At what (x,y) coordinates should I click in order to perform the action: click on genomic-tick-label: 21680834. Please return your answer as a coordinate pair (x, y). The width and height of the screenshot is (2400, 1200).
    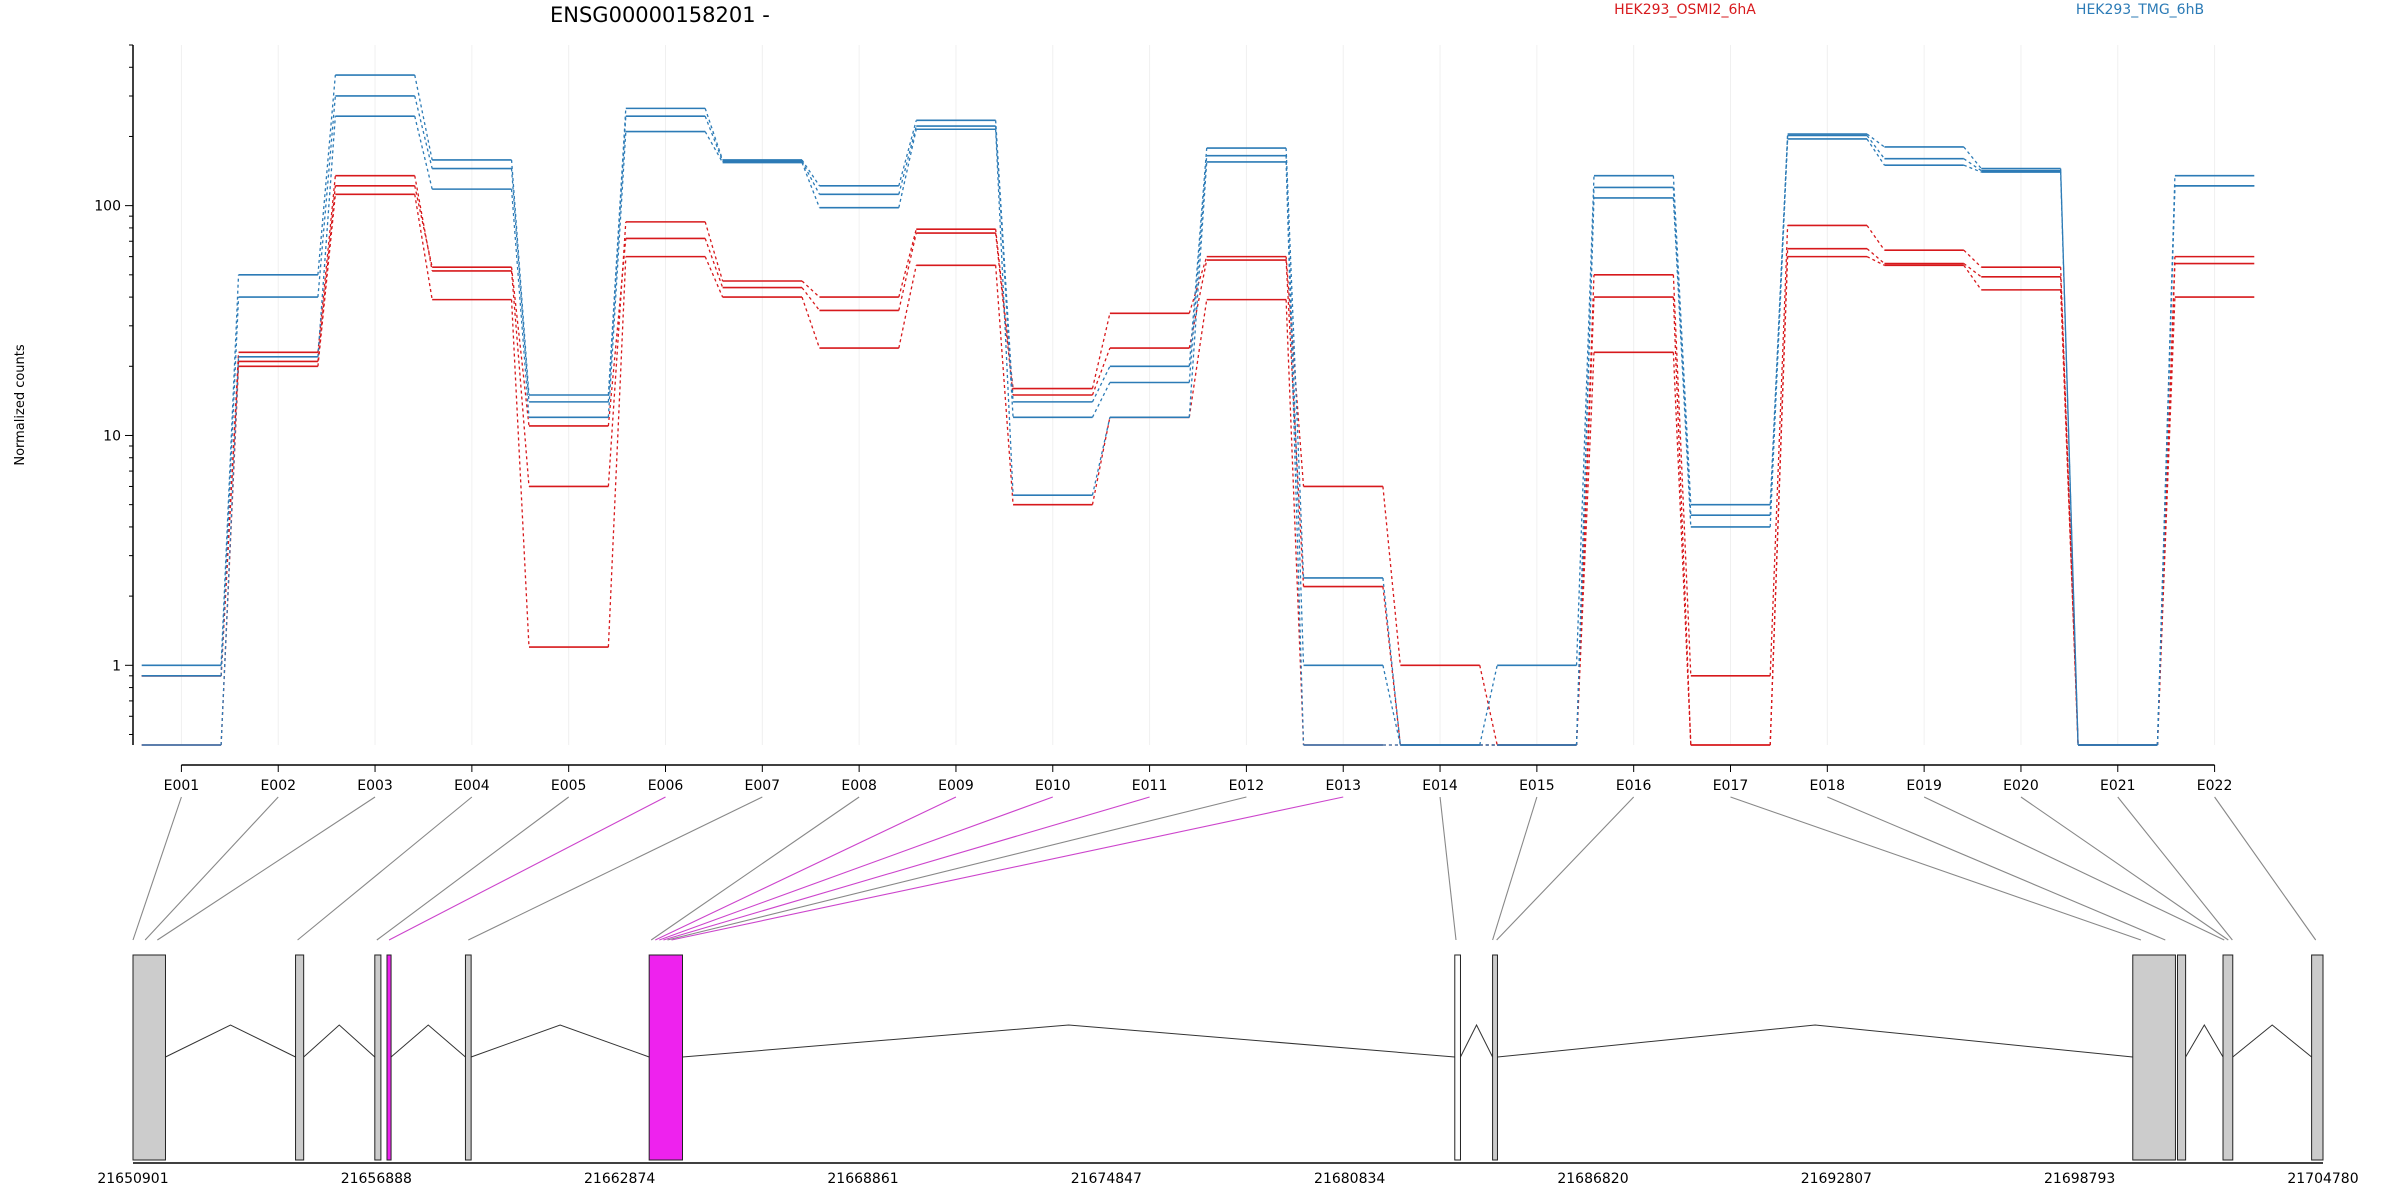
    Looking at the image, I should click on (1349, 1179).